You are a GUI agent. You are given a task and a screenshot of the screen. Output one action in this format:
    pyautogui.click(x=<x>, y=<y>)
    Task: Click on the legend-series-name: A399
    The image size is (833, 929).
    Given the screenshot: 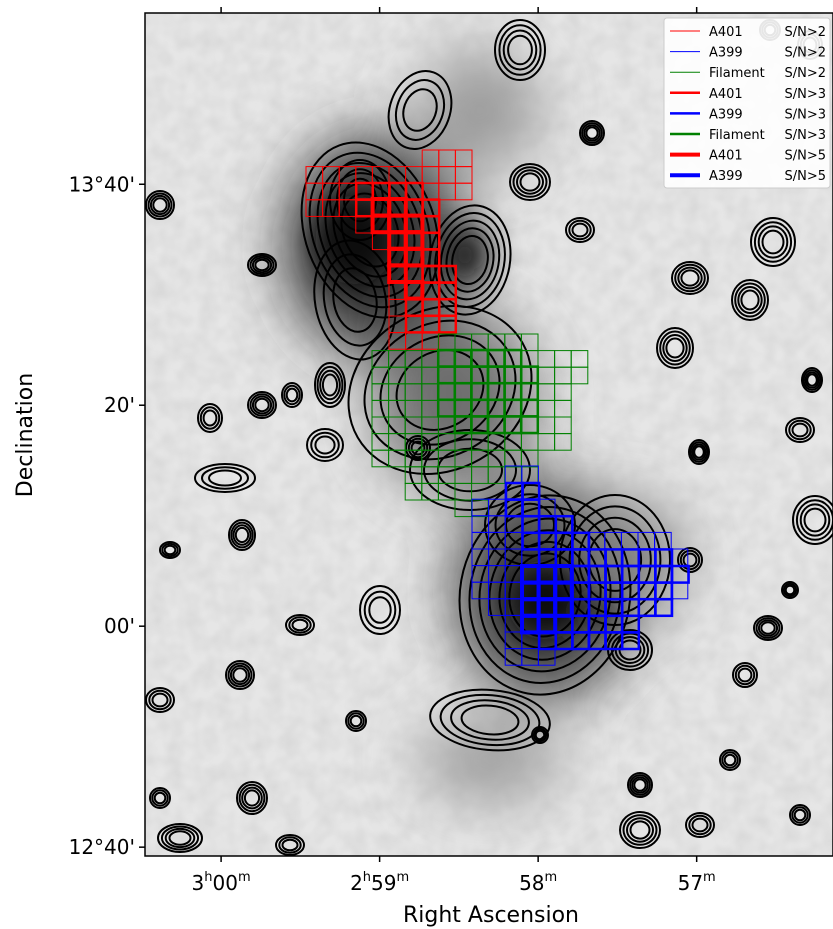 What is the action you would take?
    pyautogui.click(x=726, y=53)
    